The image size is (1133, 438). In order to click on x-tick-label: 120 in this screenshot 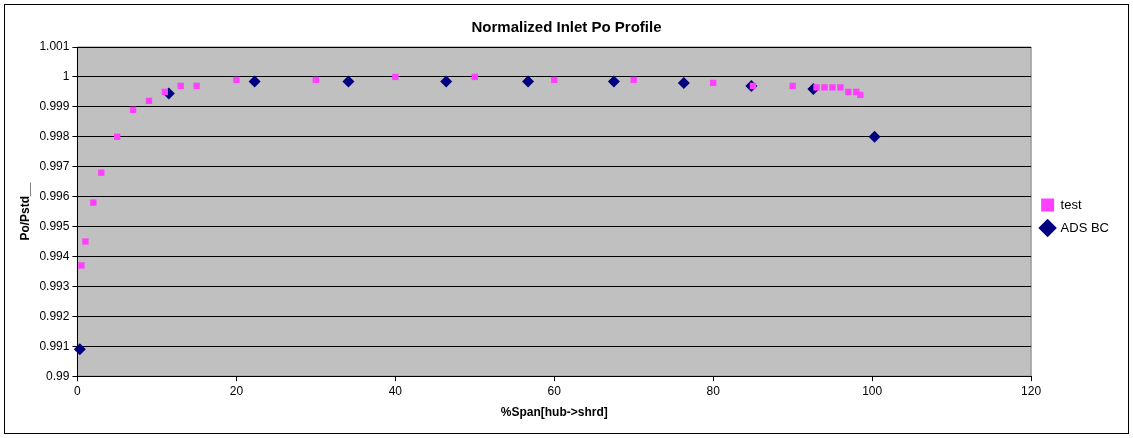, I will do `click(1031, 390)`.